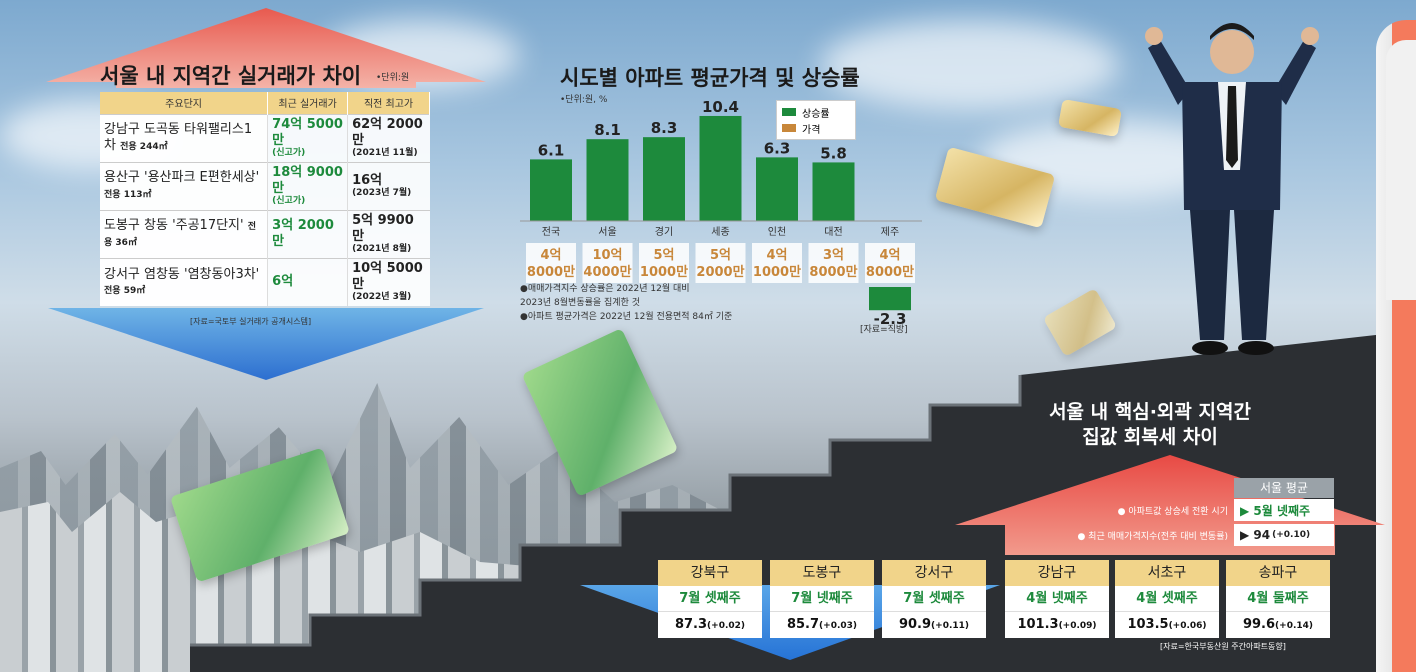 The width and height of the screenshot is (1416, 672). Describe the element at coordinates (180, 235) in the screenshot. I see `complex-area: 전용 36㎡` at that location.